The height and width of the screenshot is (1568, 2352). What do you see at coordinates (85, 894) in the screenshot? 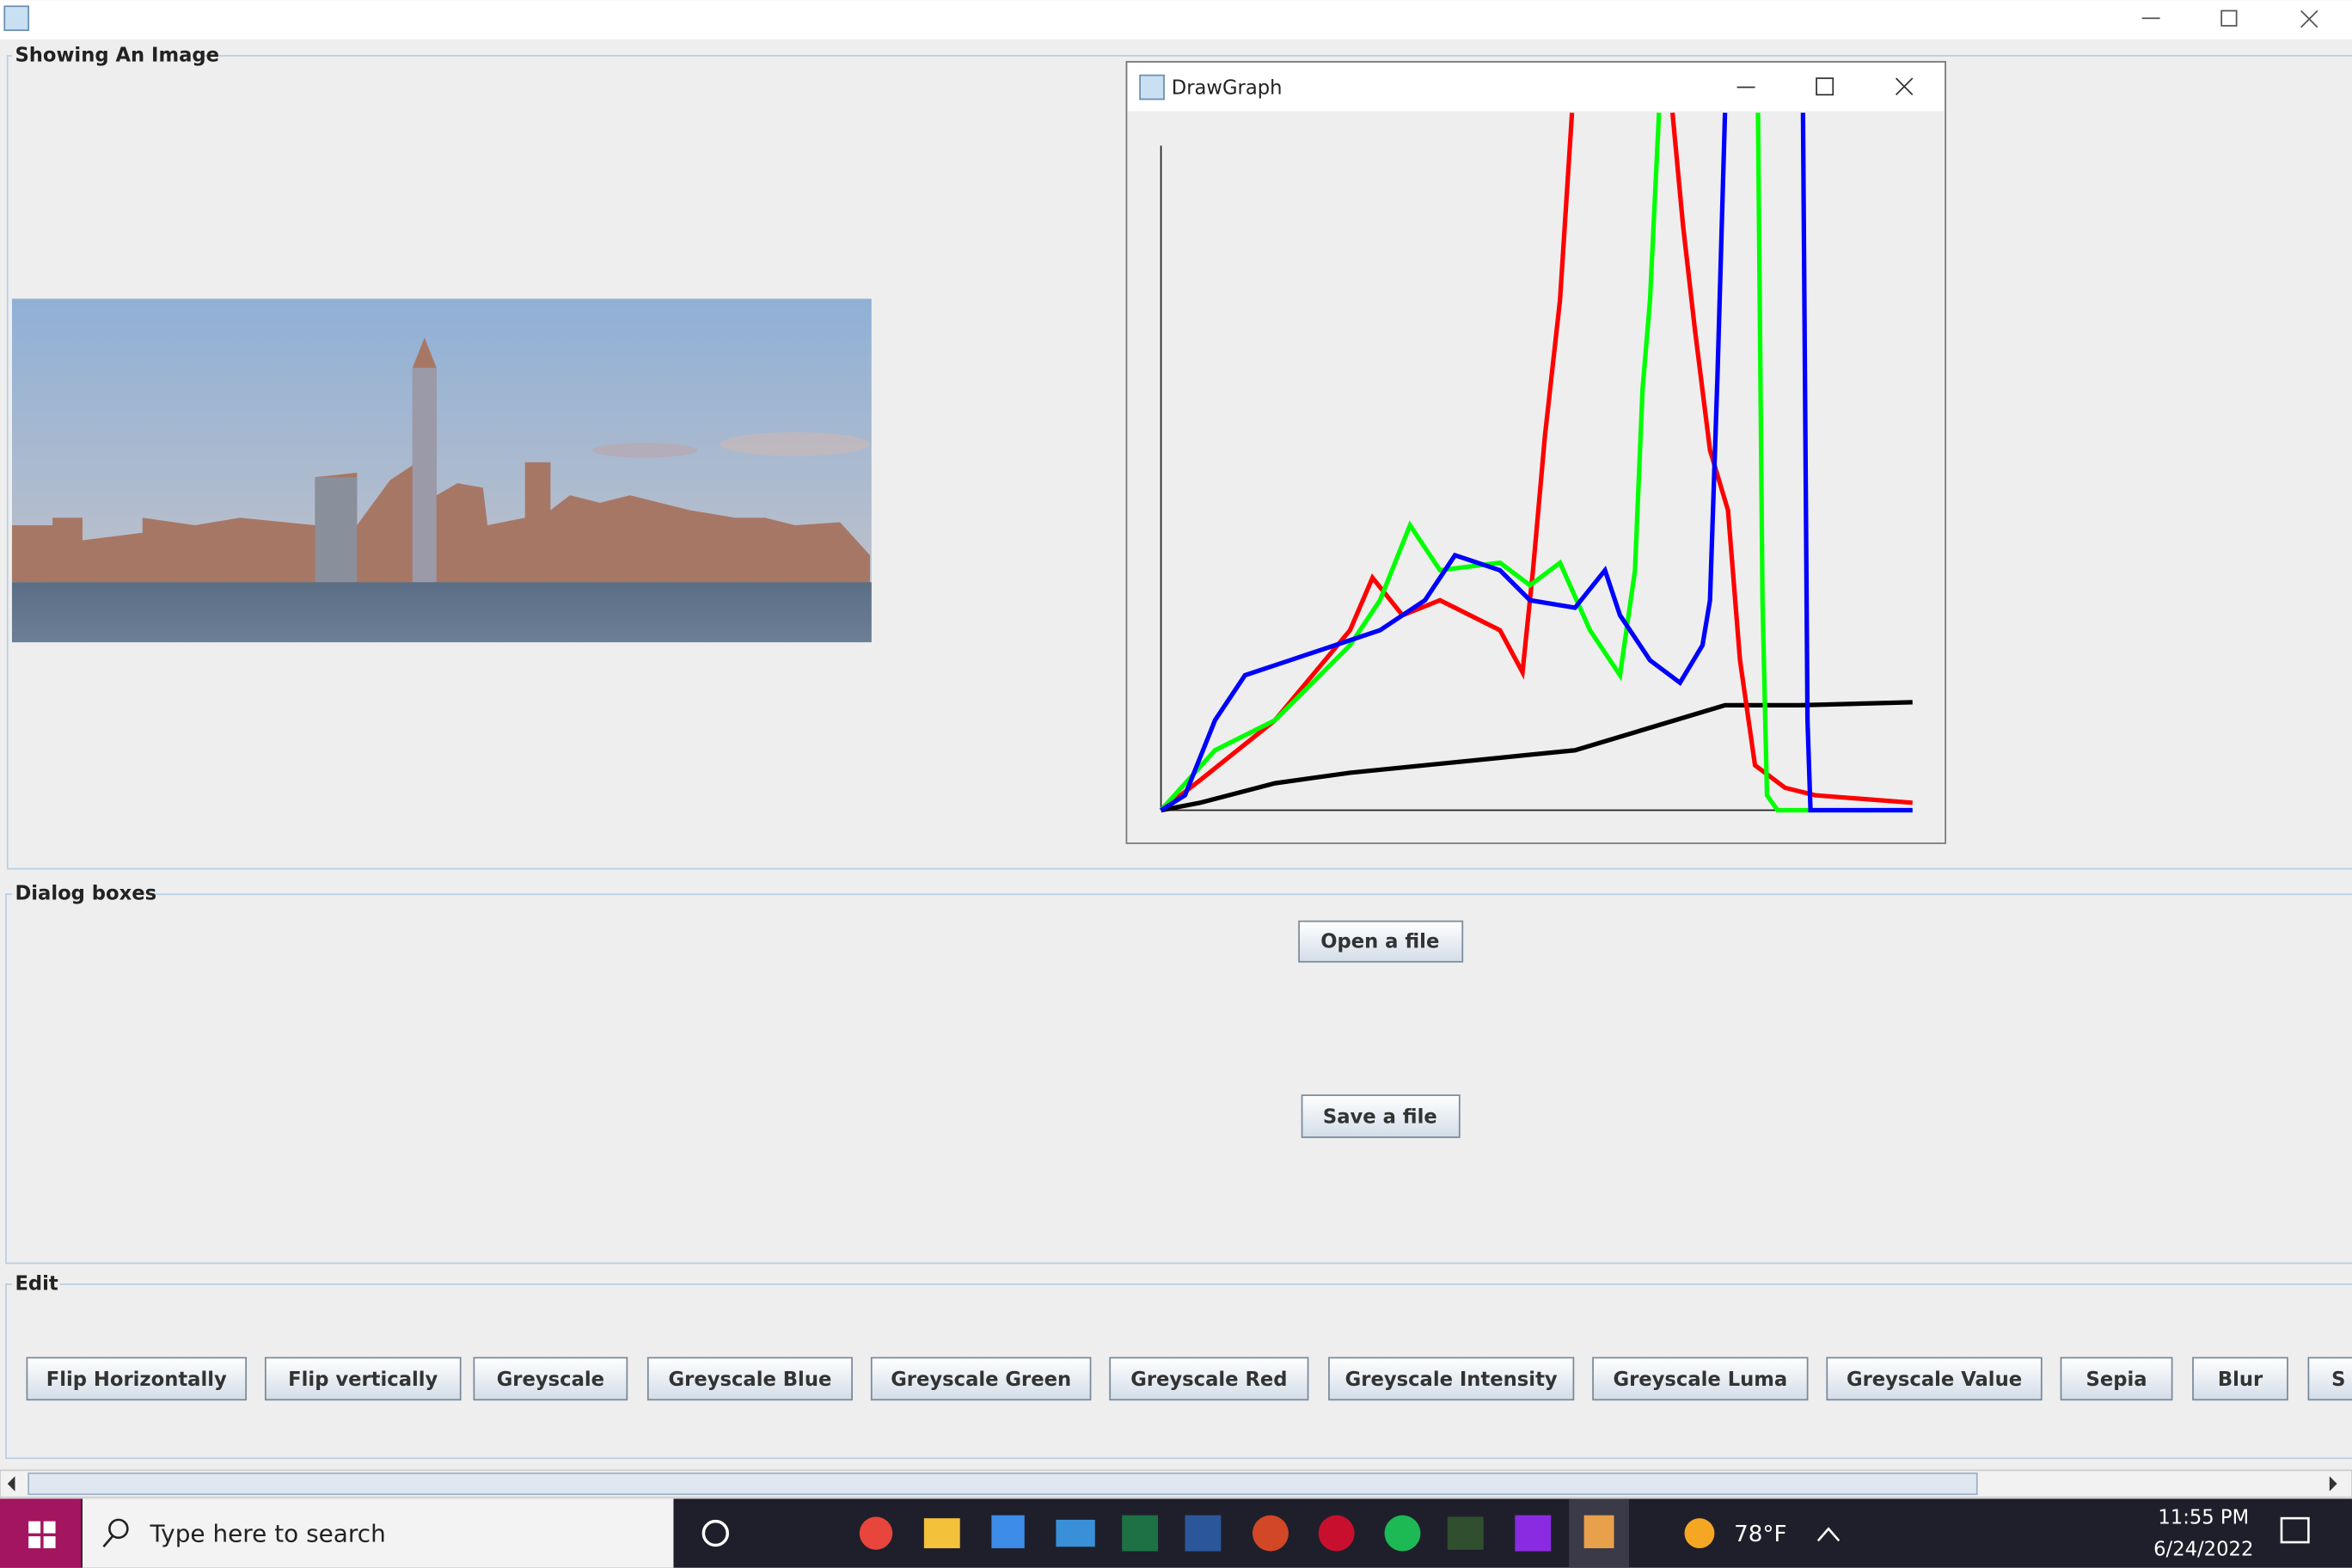
I see `panel-title: Dialog boxes` at bounding box center [85, 894].